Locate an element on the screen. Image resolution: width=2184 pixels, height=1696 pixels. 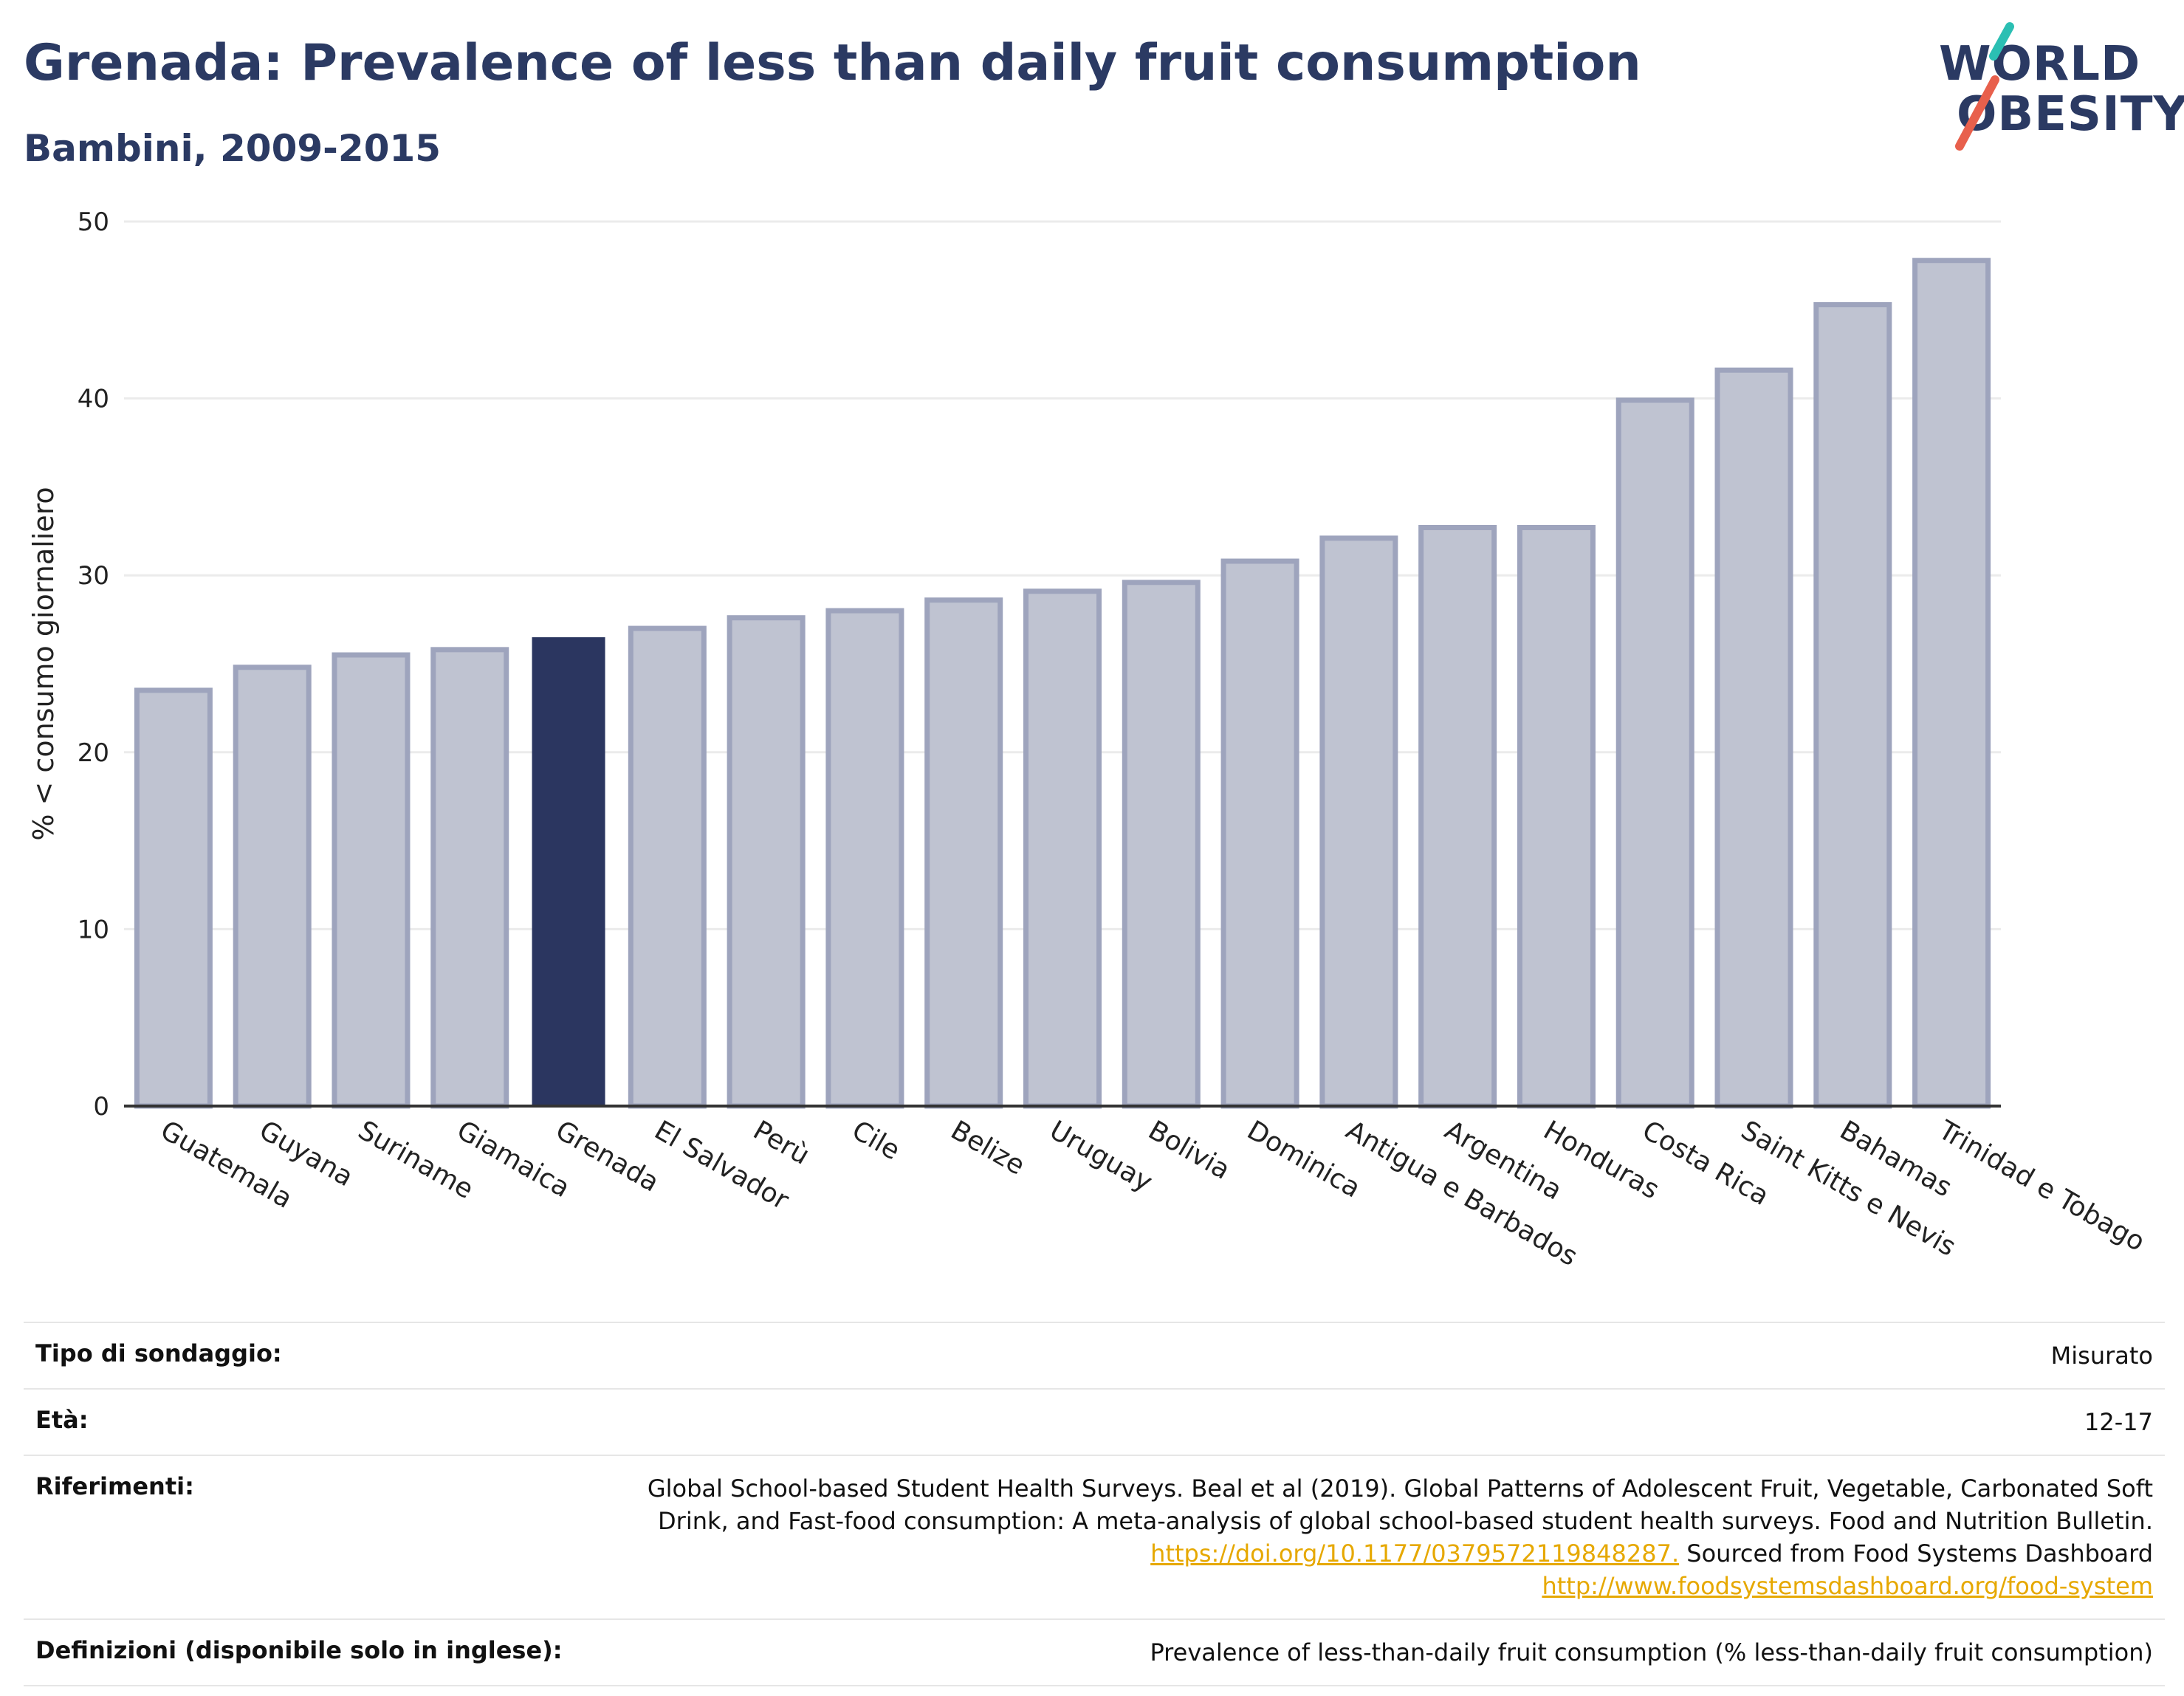
bar-guyana is located at coordinates (273, 887).